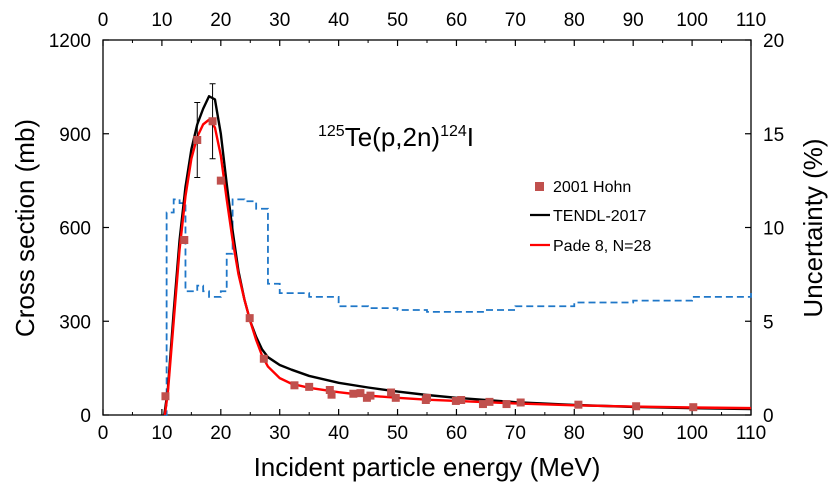  I want to click on annotation-mass: 125, so click(331, 131).